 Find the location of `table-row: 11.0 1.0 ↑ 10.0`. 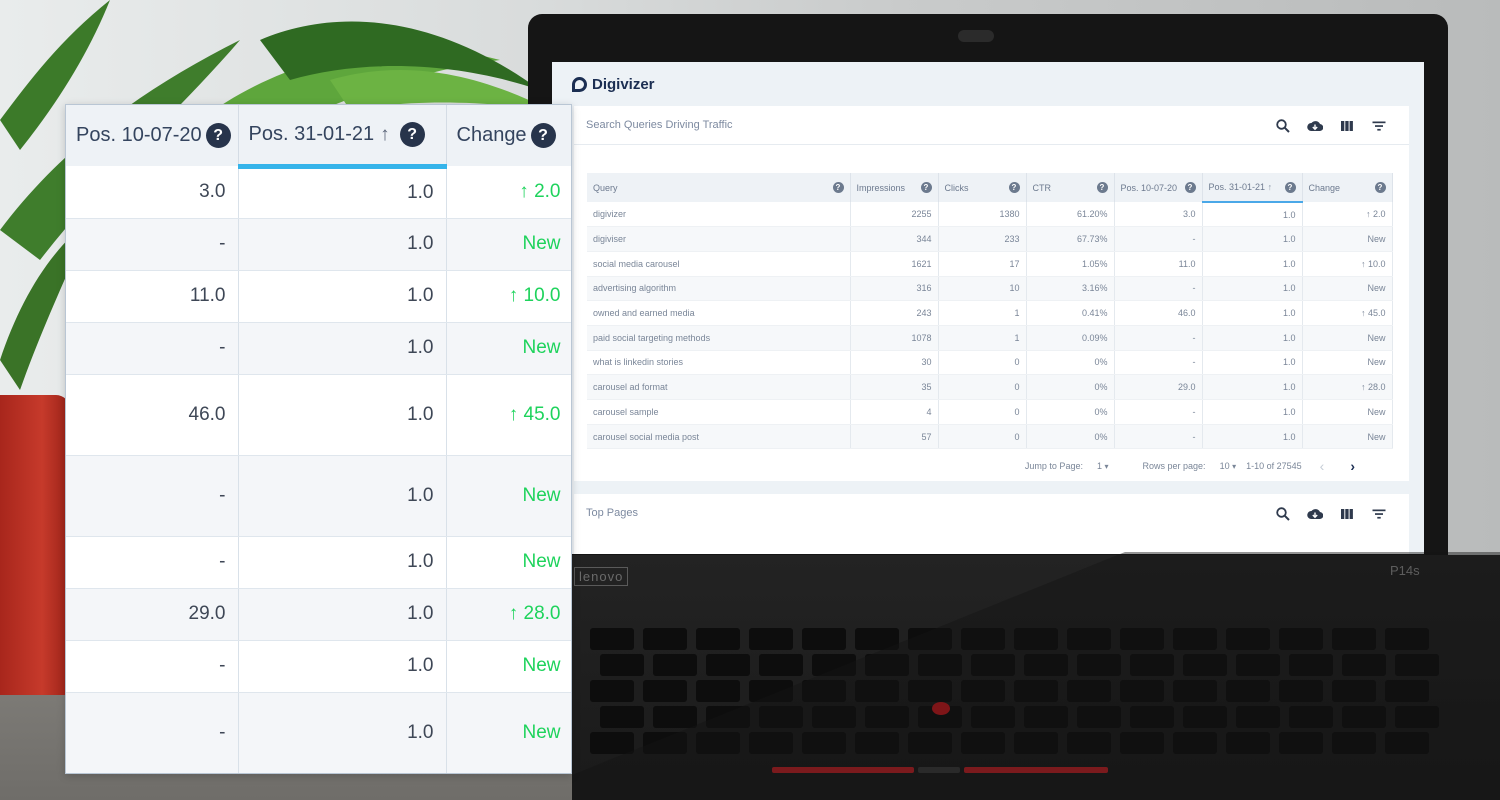

table-row: 11.0 1.0 ↑ 10.0 is located at coordinates (318, 296).